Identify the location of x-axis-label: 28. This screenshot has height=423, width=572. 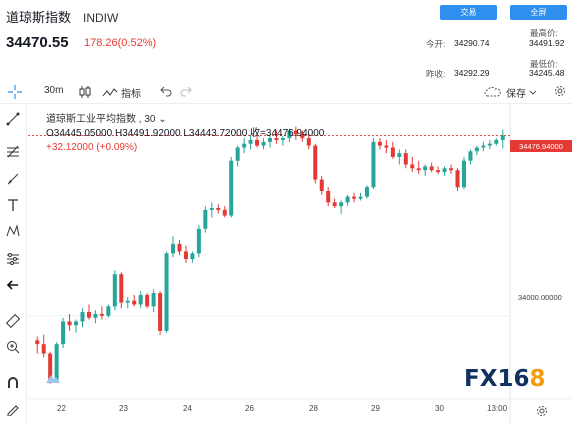
(313, 408).